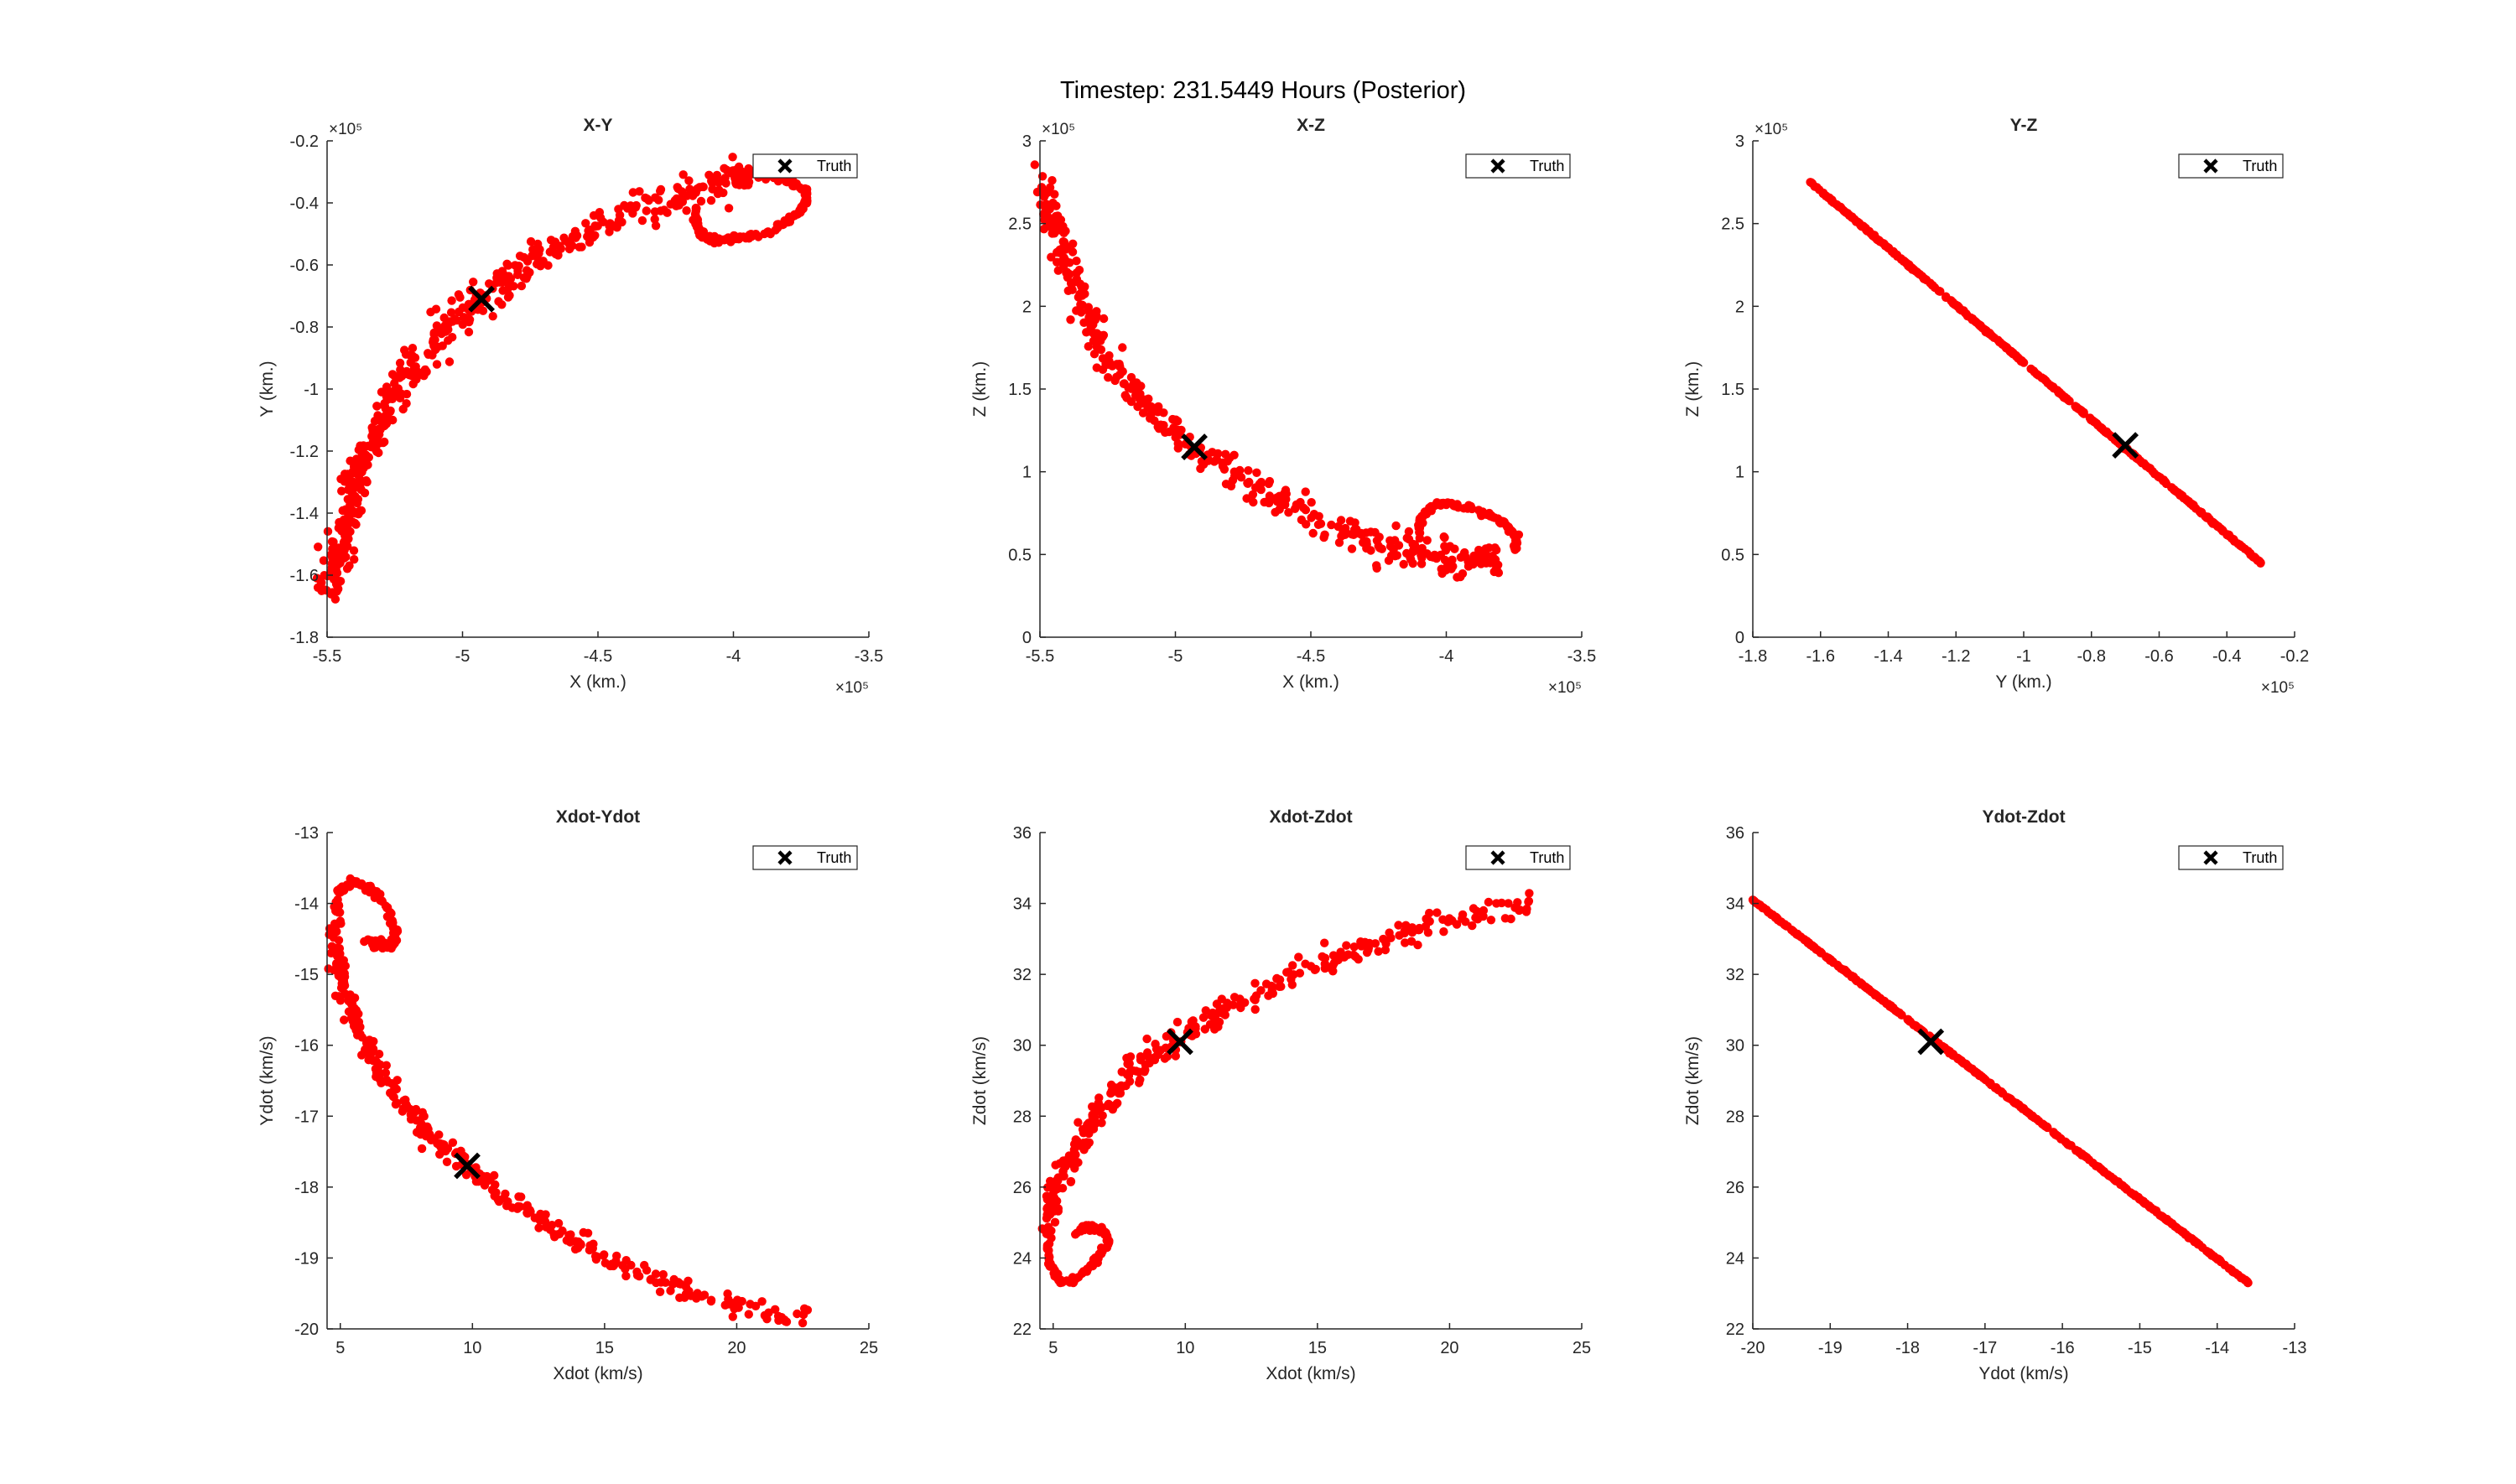 The width and height of the screenshot is (2516, 1484). Describe the element at coordinates (834, 857) in the screenshot. I see `legend-label: Truth` at that location.